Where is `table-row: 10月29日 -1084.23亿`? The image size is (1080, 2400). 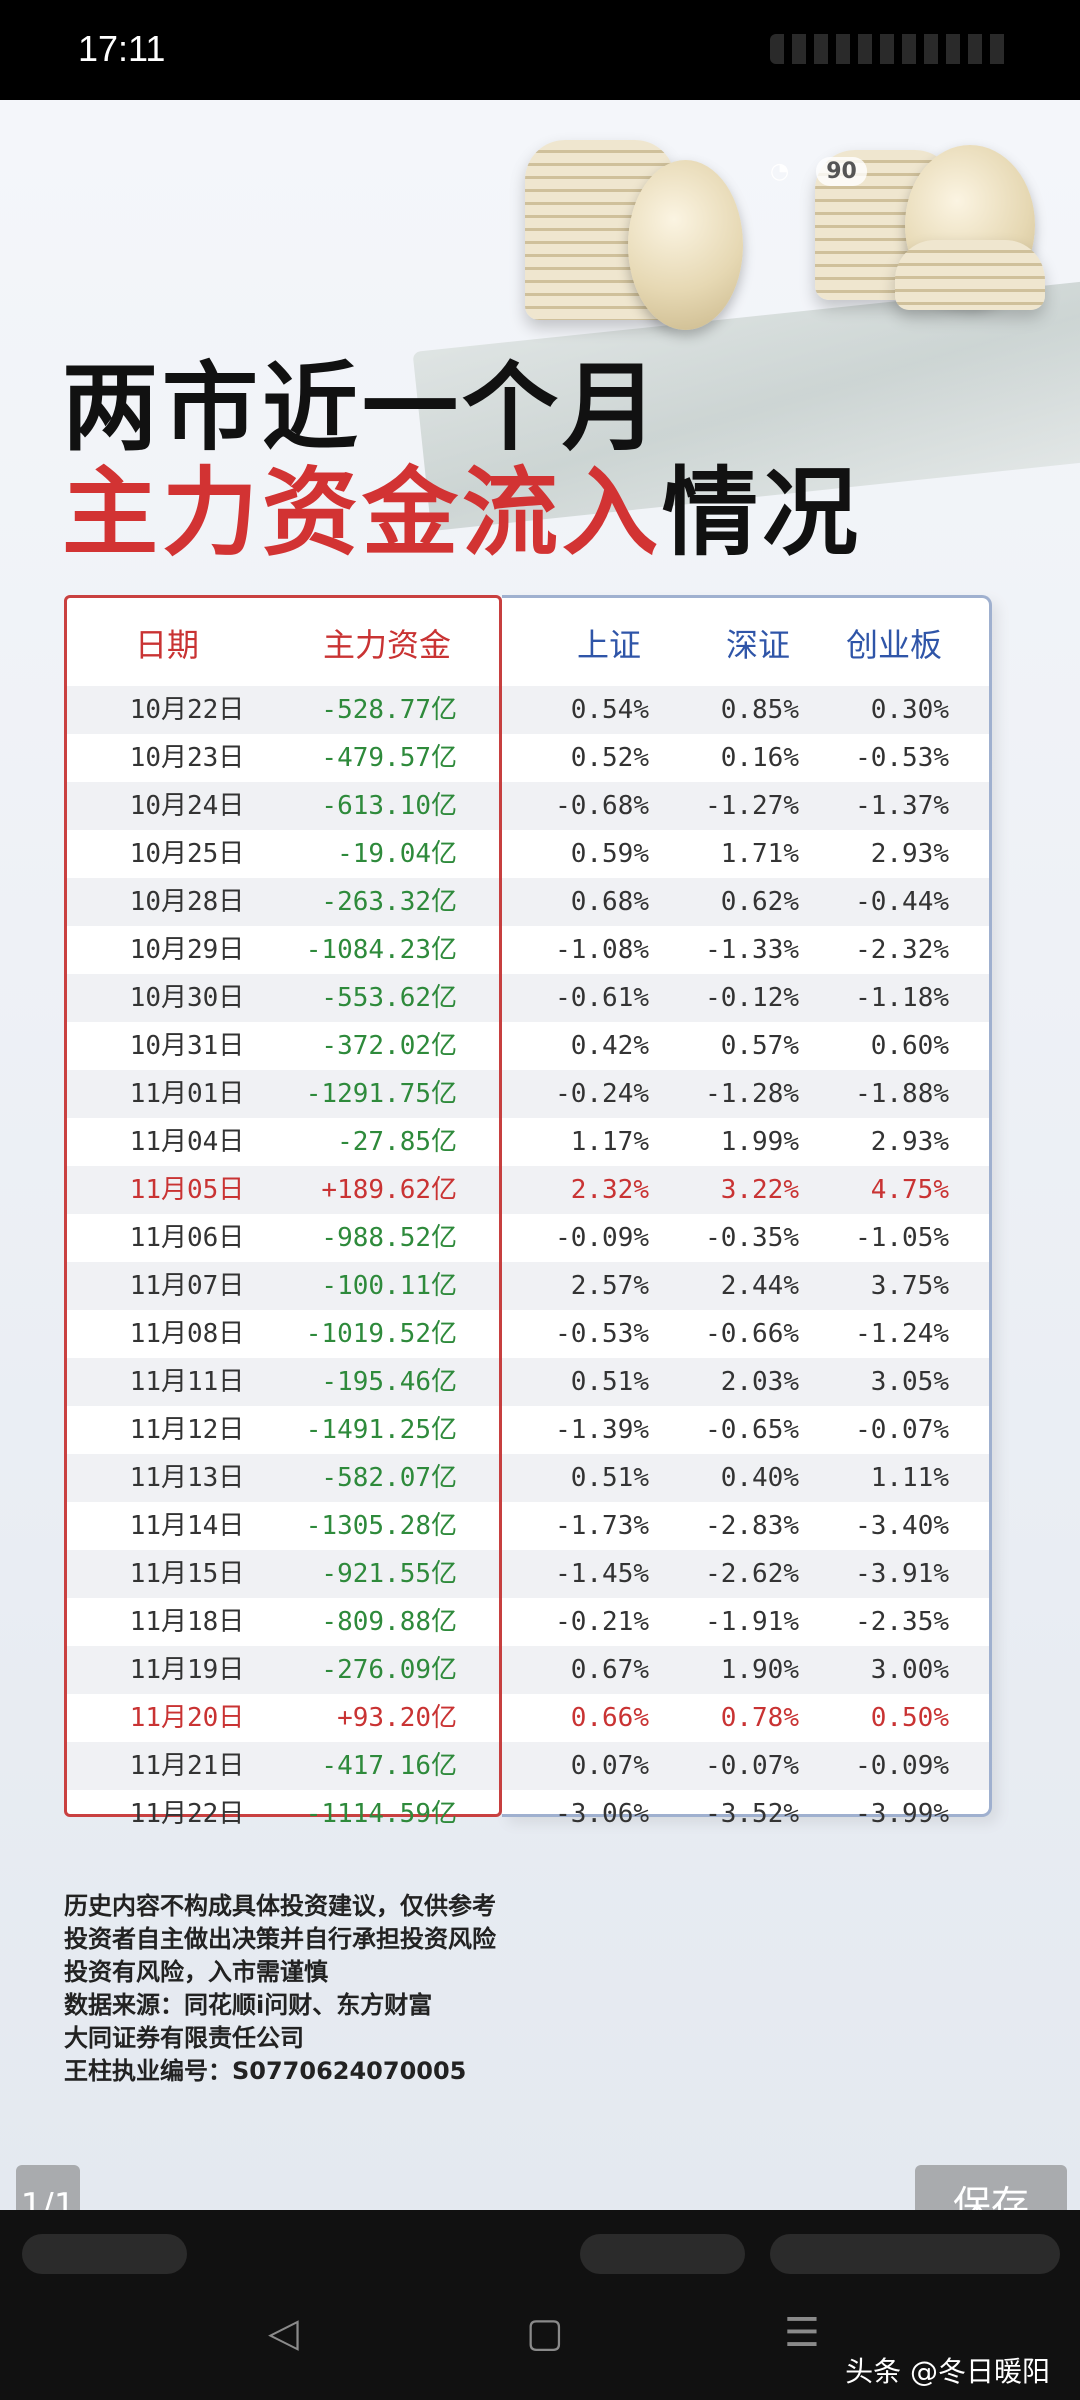
table-row: 10月29日 -1084.23亿 is located at coordinates (283, 950).